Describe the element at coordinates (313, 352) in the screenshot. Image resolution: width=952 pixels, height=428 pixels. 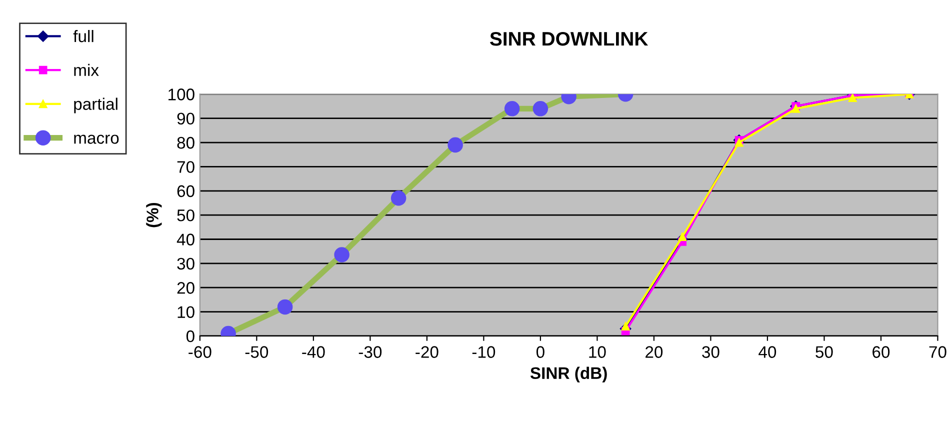
I see `x-tick-label: -40` at that location.